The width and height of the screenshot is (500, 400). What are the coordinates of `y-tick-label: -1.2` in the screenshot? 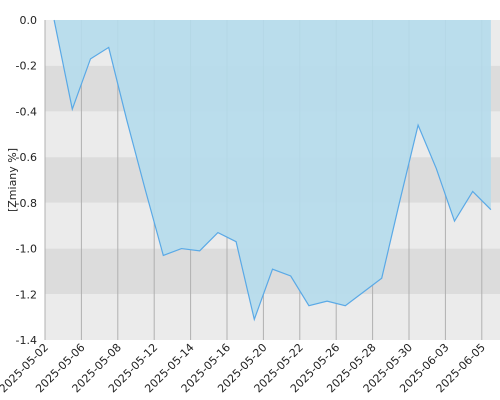 It's located at (26, 294).